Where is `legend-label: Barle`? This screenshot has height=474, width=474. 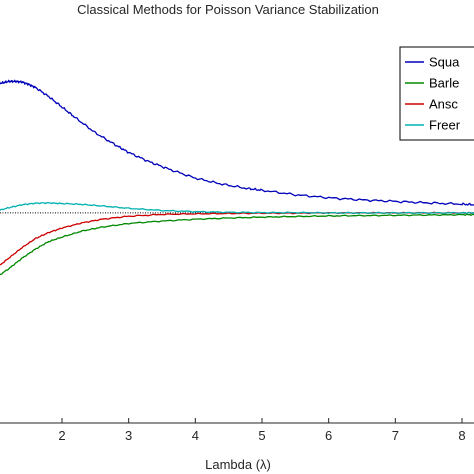 legend-label: Barle is located at coordinates (444, 83).